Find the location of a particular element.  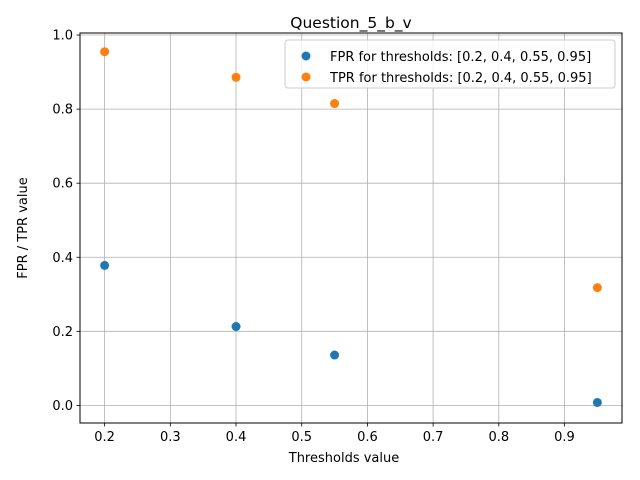

y-tick-label: 1.0 is located at coordinates (62, 36).